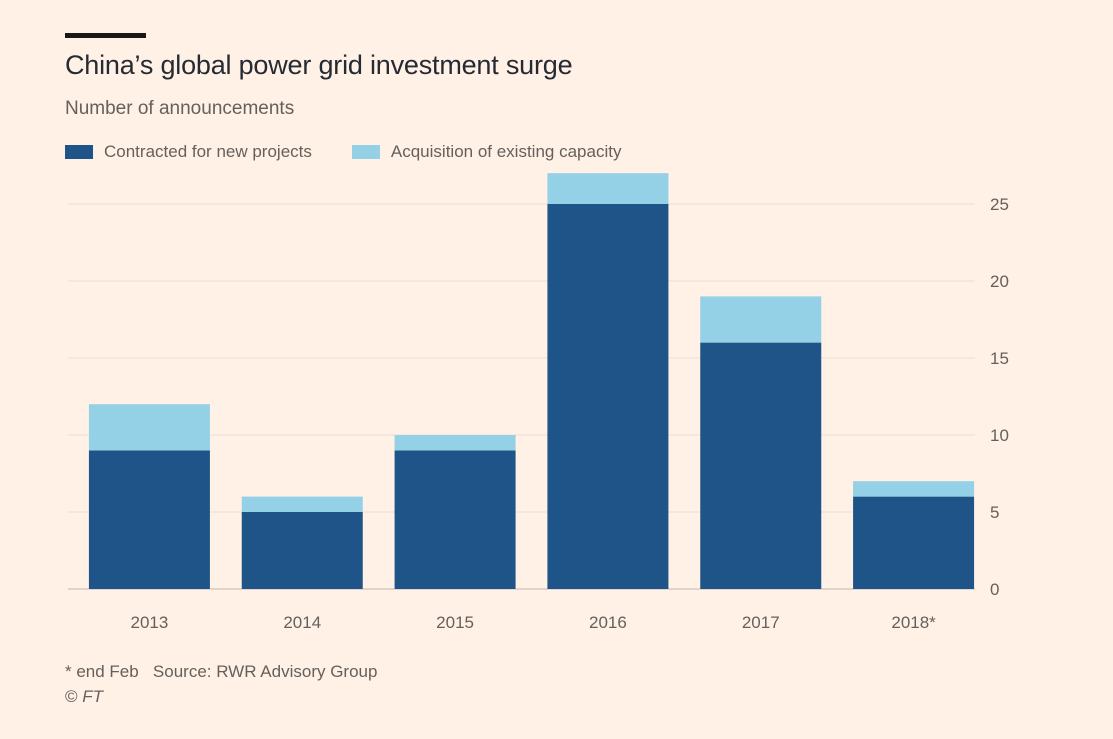  What do you see at coordinates (455, 519) in the screenshot?
I see `bar-contracted-2015` at bounding box center [455, 519].